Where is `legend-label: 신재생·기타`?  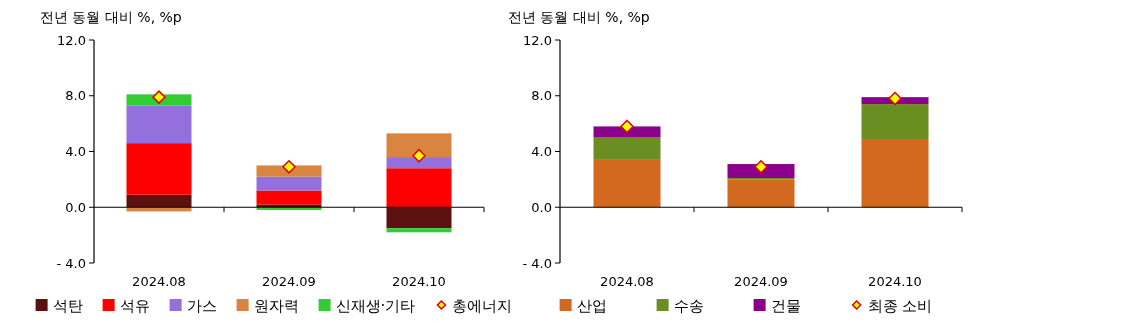
legend-label: 신재생·기타 is located at coordinates (375, 306).